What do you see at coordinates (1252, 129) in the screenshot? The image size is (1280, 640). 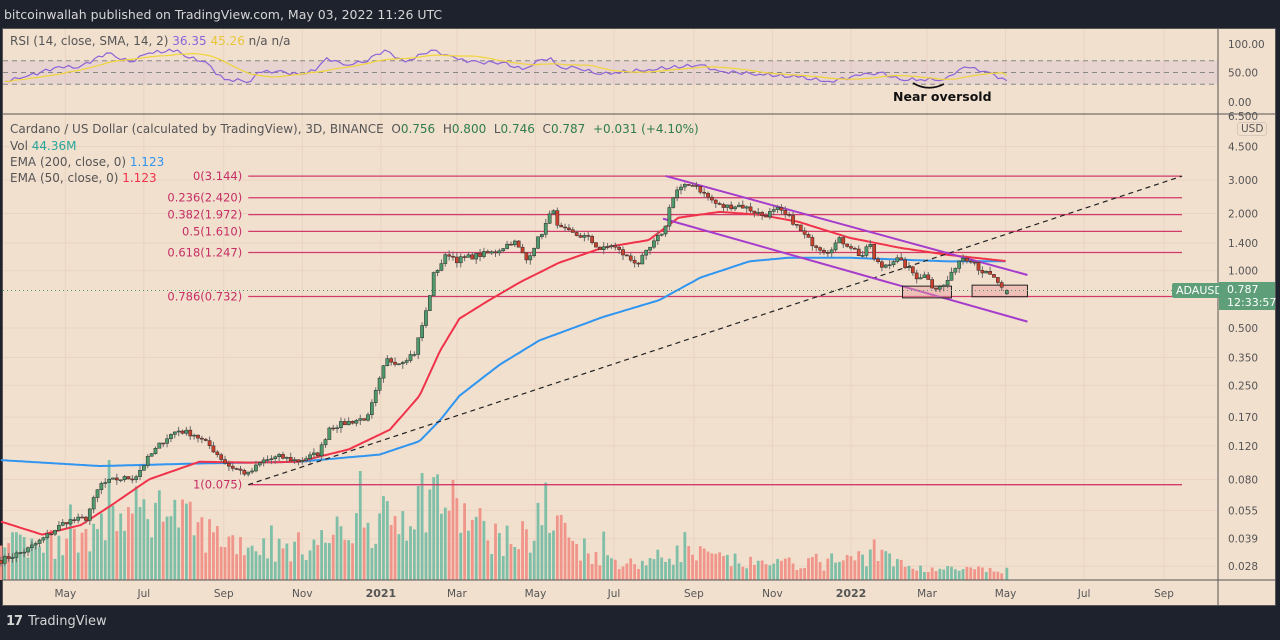 I see `currency-button: USD` at bounding box center [1252, 129].